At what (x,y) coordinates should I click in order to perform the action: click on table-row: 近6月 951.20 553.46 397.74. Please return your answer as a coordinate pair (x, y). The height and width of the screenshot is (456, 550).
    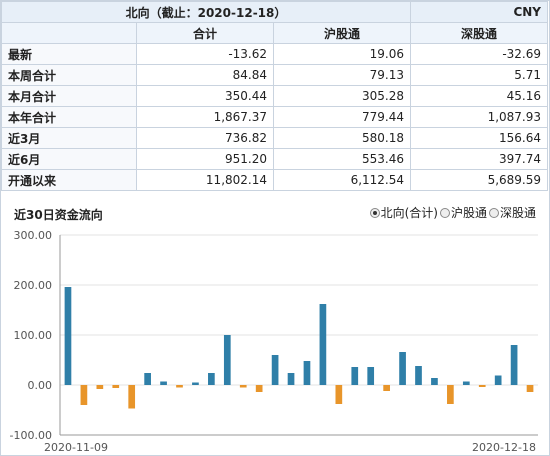
    Looking at the image, I should click on (274, 159).